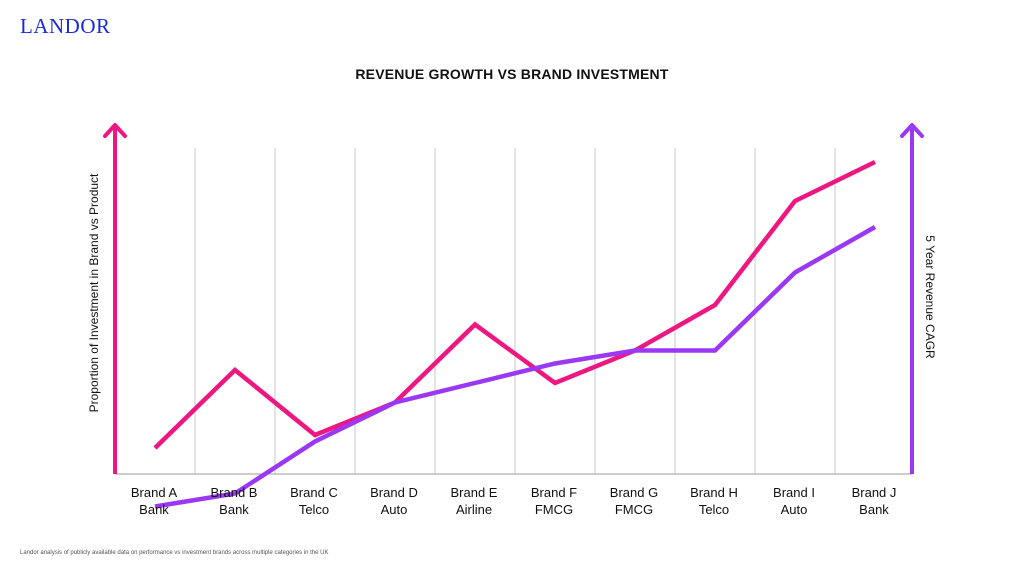  I want to click on landor-logo: LANDOR, so click(65, 26).